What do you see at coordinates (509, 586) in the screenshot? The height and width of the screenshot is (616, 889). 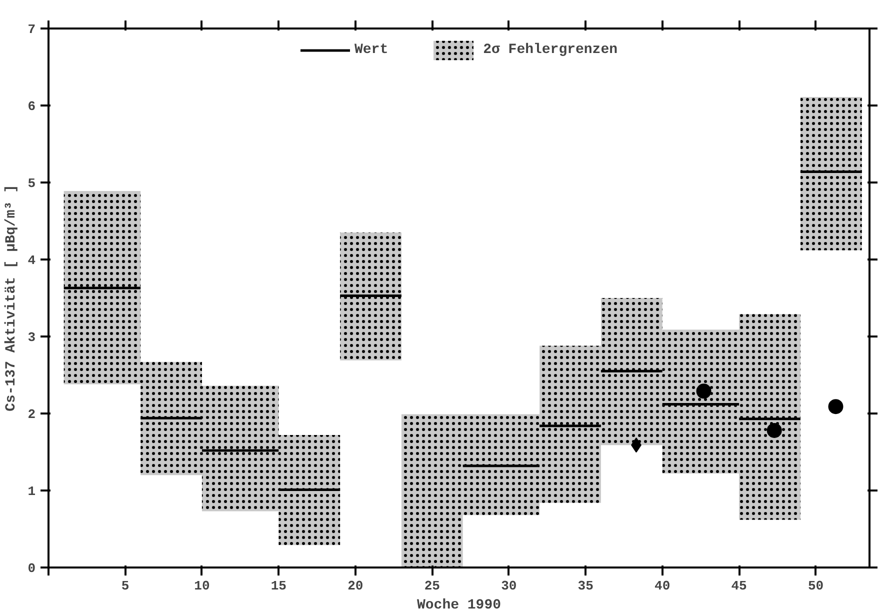 I see `x-tick-label: 30` at bounding box center [509, 586].